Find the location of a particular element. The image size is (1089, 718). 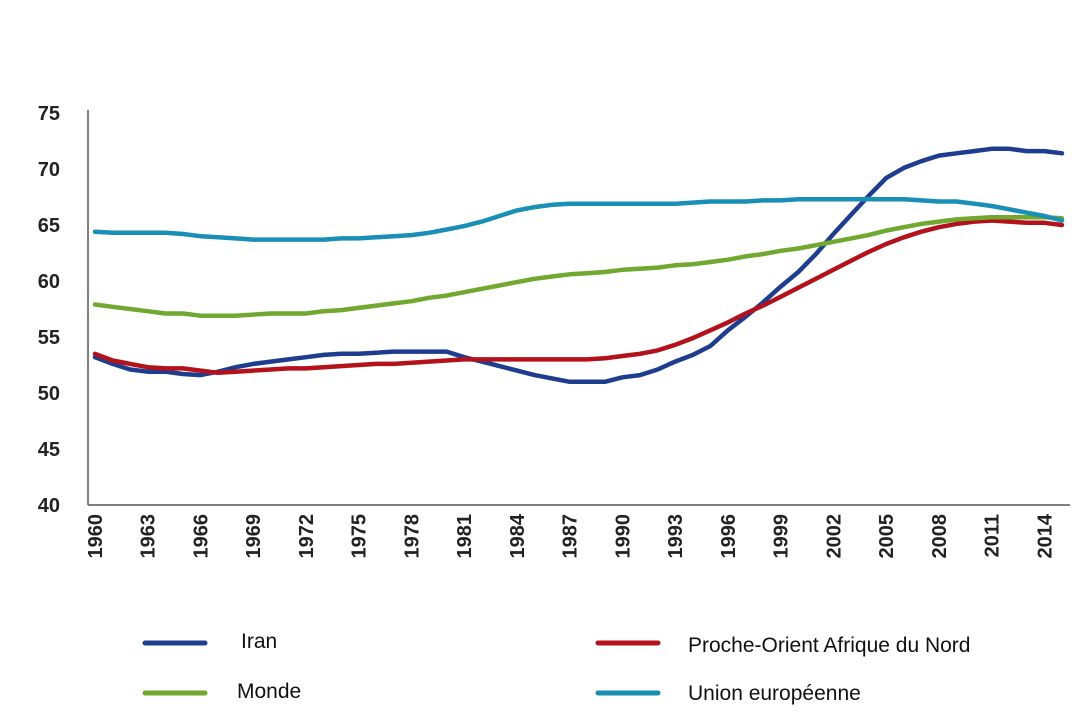

x-tick-label: 1975 is located at coordinates (360, 536).